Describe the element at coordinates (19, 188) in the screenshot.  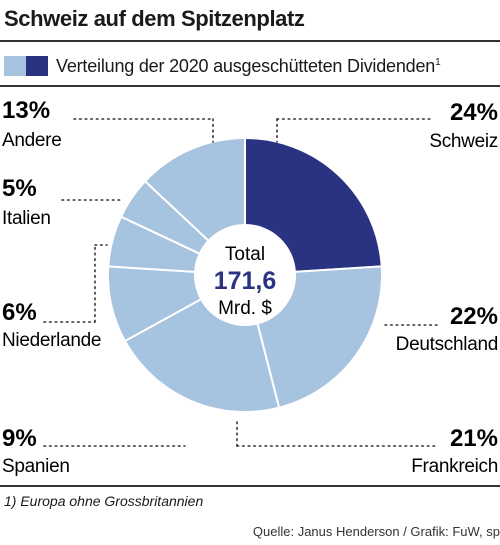
I see `value-label-italien: 5%` at that location.